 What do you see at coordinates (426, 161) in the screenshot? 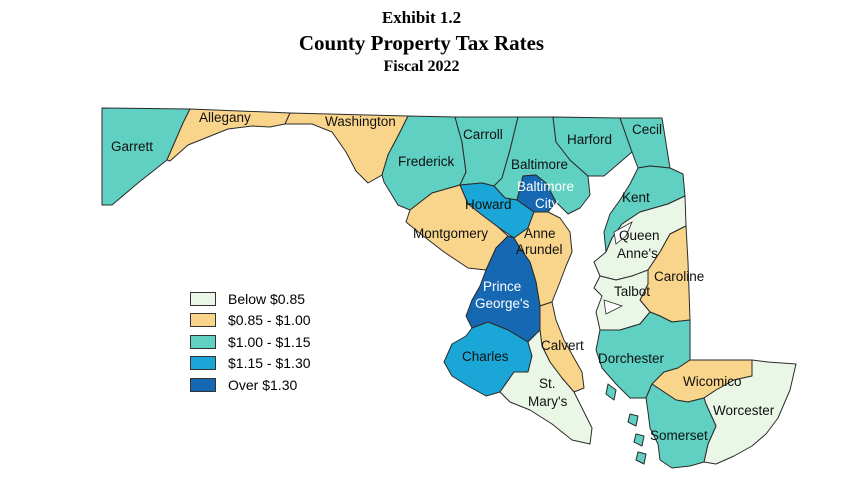
I see `label-frederick: Frederick` at bounding box center [426, 161].